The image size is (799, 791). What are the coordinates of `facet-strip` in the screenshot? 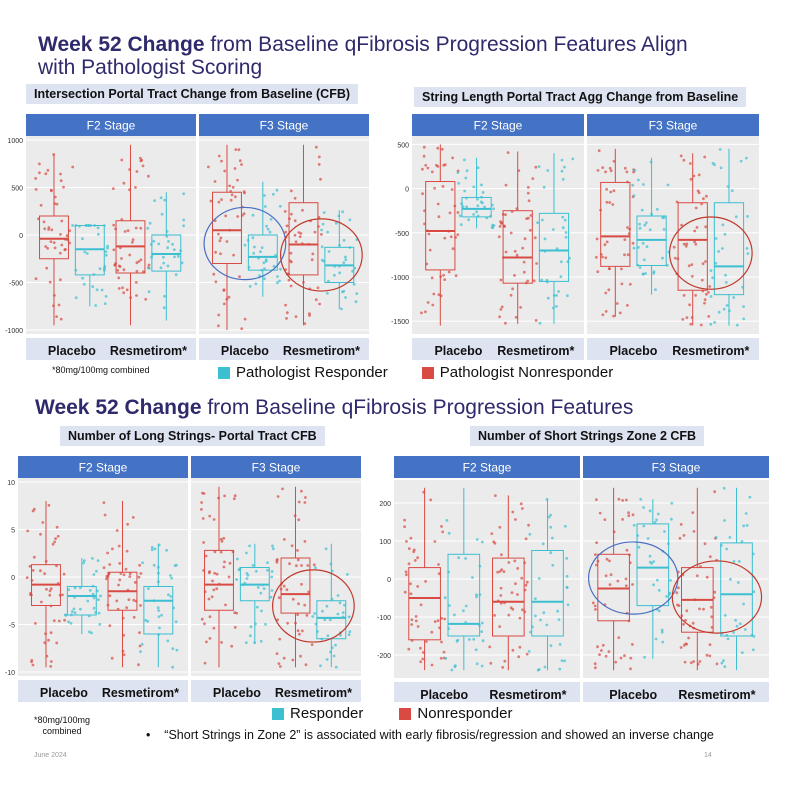 It's located at (284, 125).